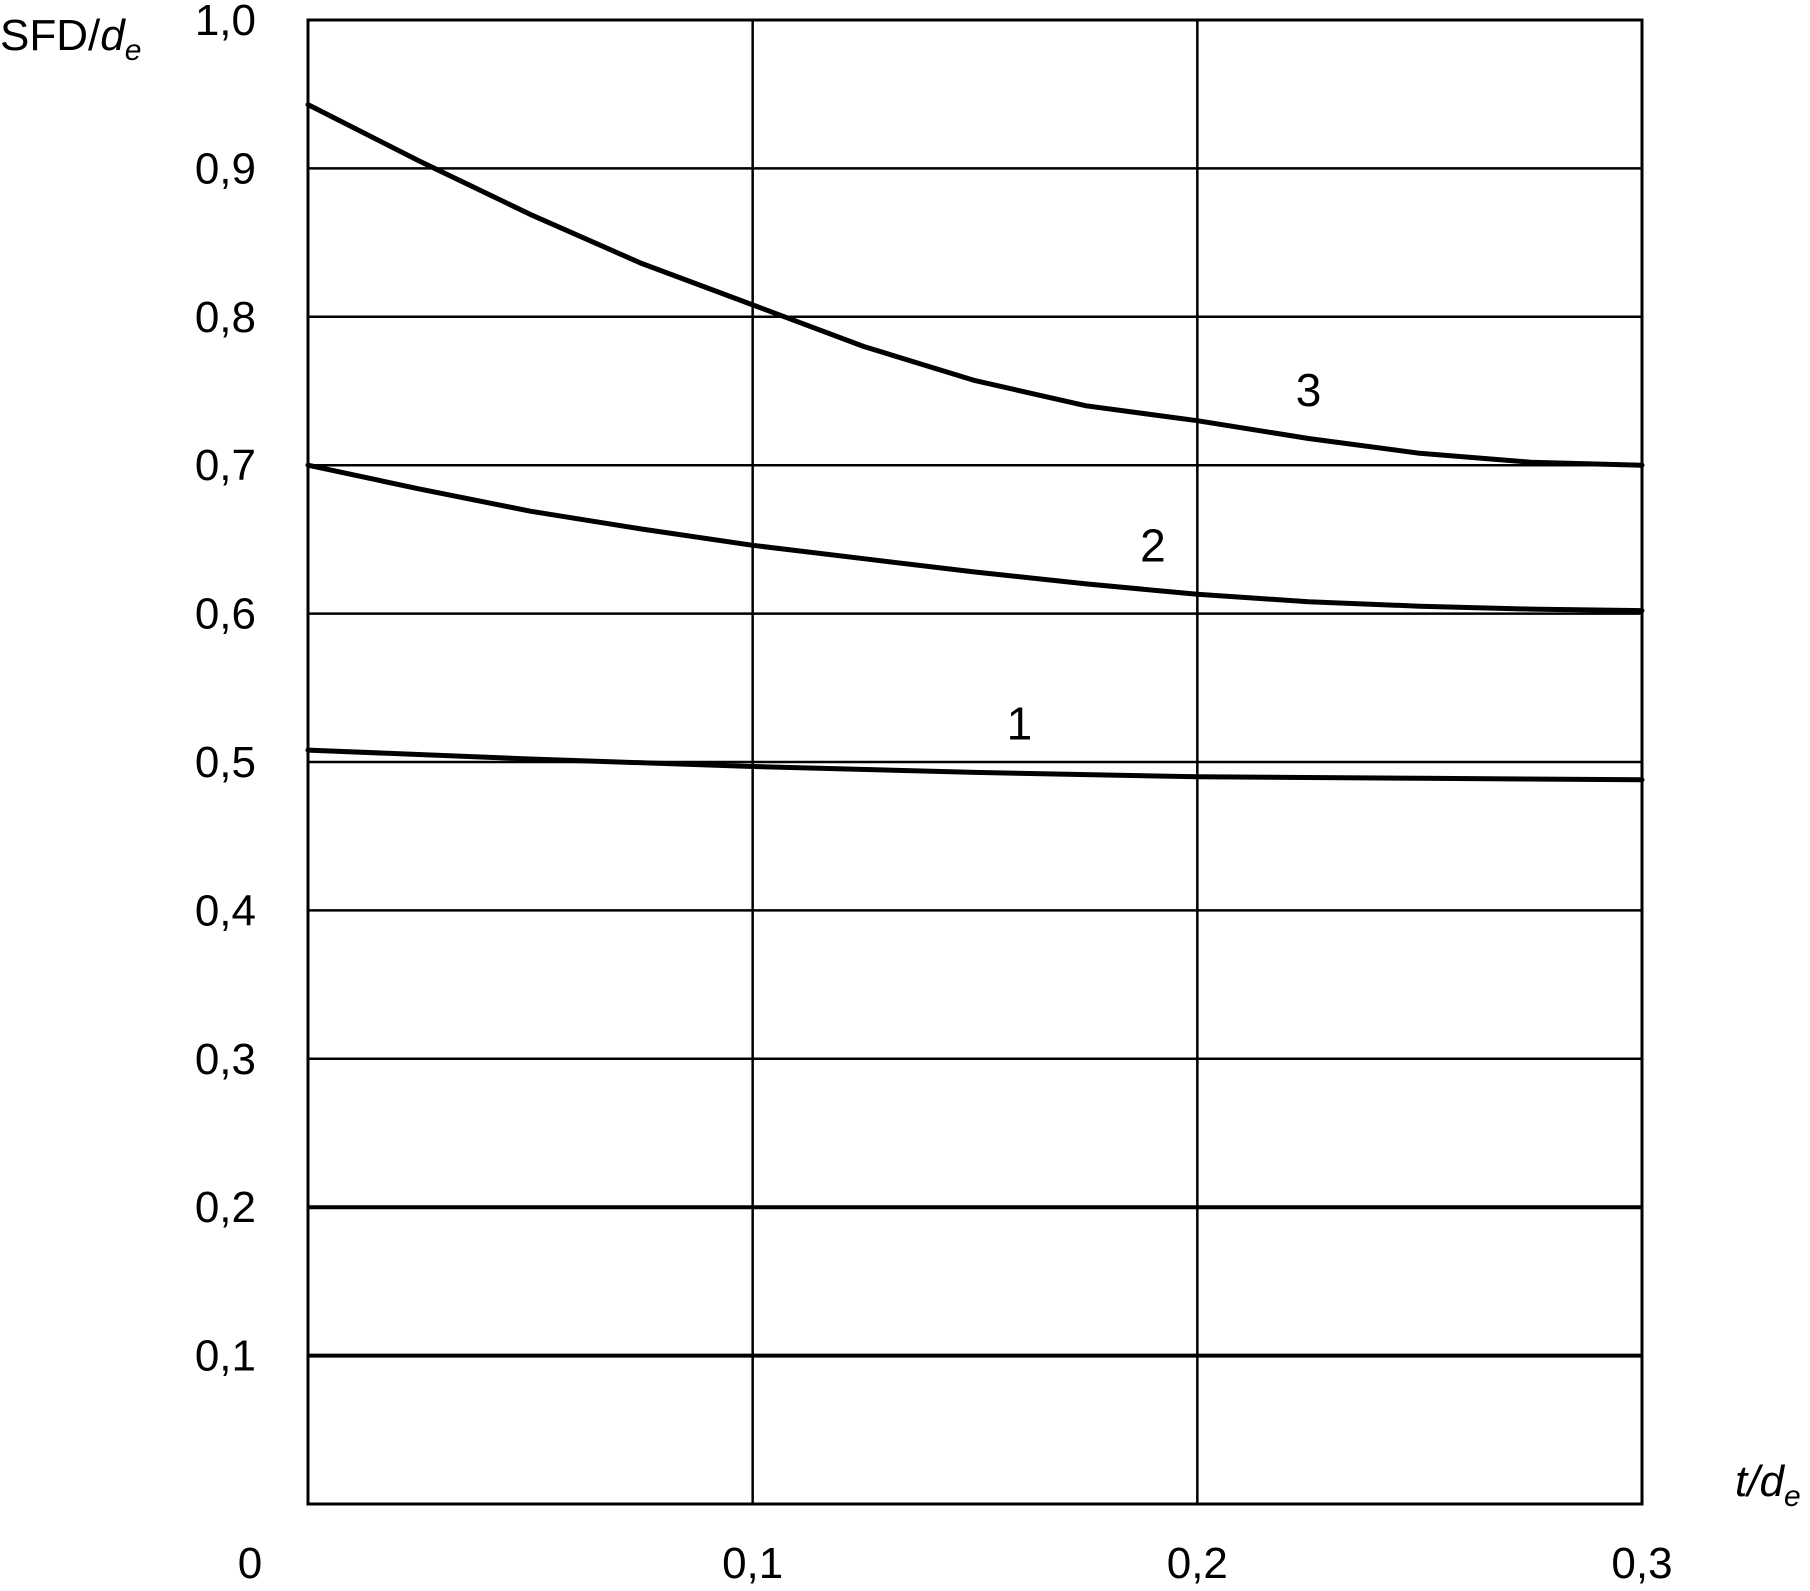 This screenshot has height=1591, width=1810. I want to click on y-tick-label: 0,6, so click(225, 614).